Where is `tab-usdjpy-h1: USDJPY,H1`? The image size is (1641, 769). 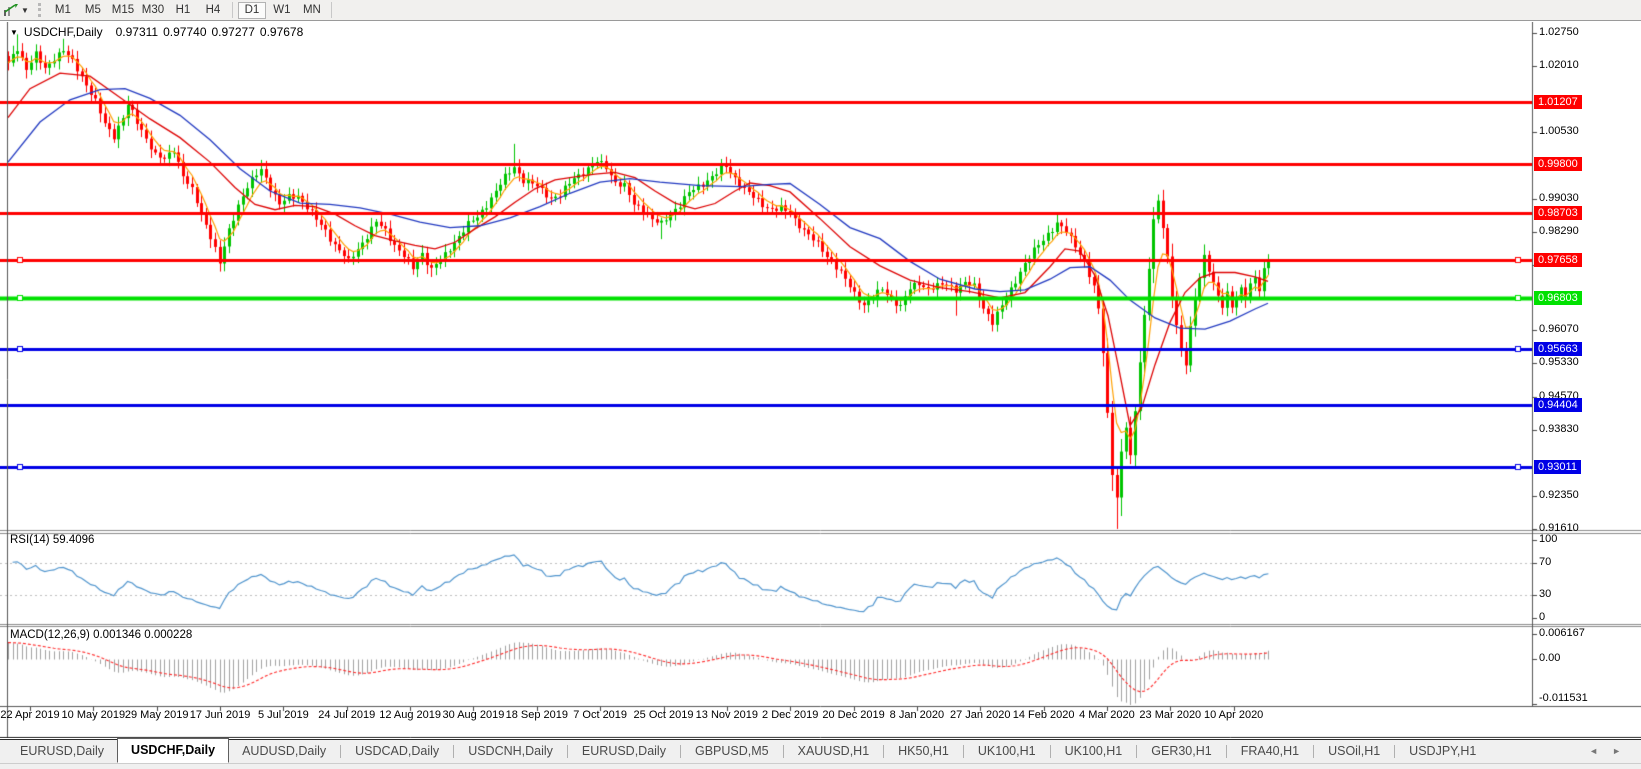
tab-usdjpy-h1: USDJPY,H1 is located at coordinates (1443, 751).